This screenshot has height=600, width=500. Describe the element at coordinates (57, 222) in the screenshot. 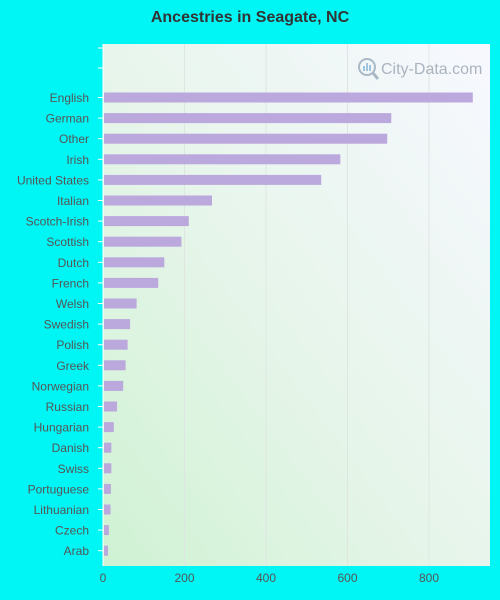

I see `category-label: Scotch-Irish` at that location.